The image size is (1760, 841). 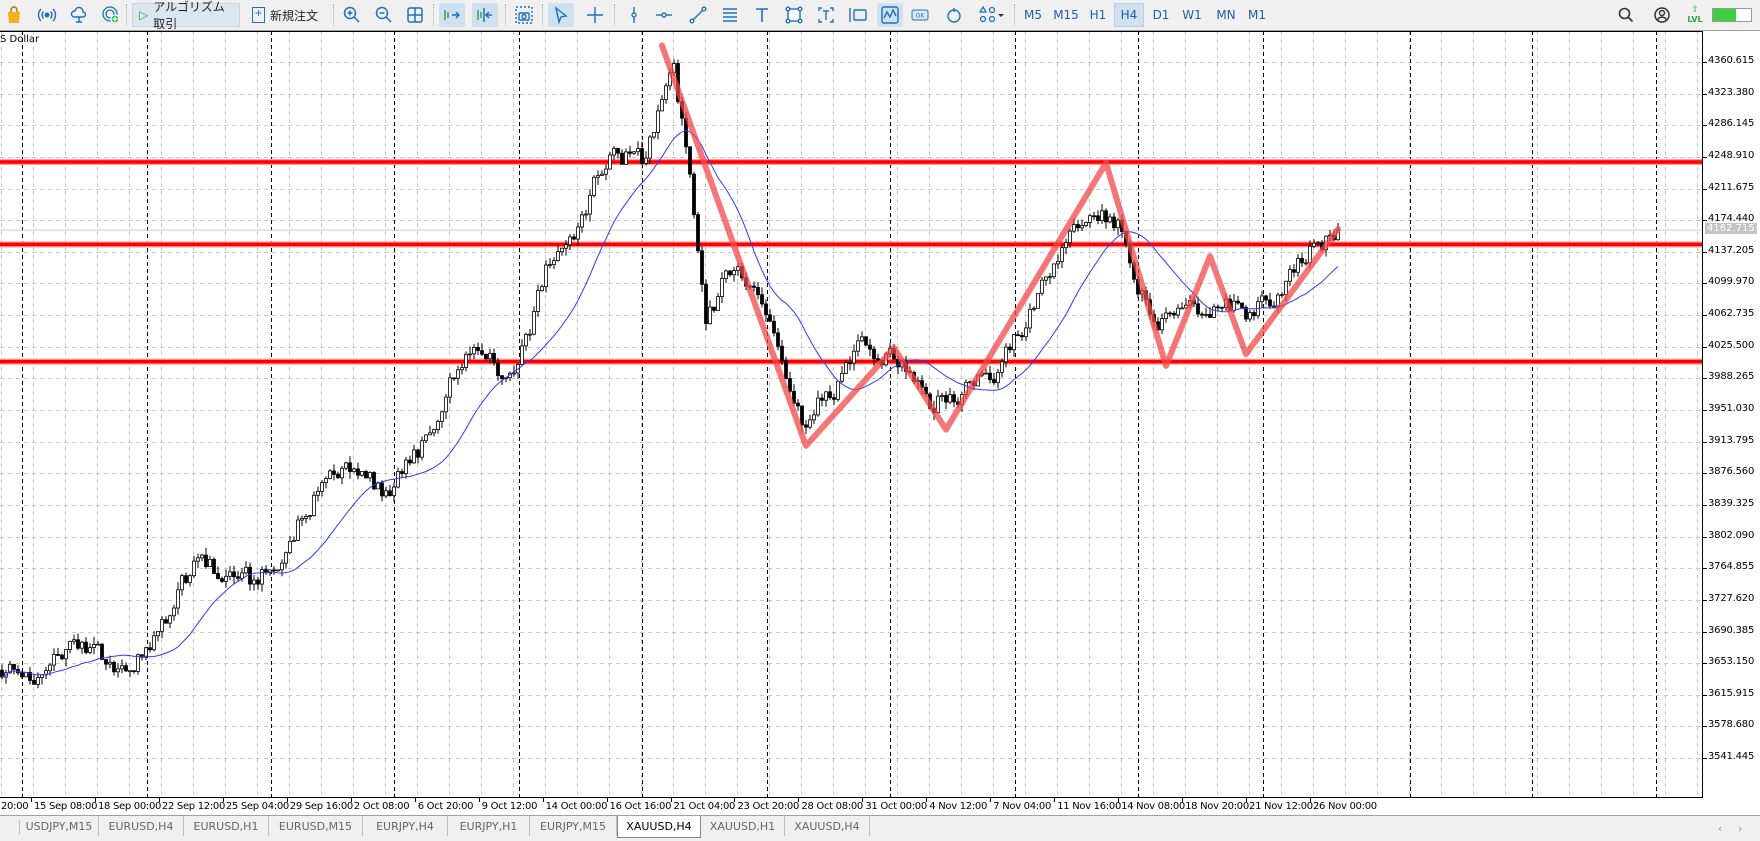 I want to click on objects-dropdown-icon, so click(x=992, y=15).